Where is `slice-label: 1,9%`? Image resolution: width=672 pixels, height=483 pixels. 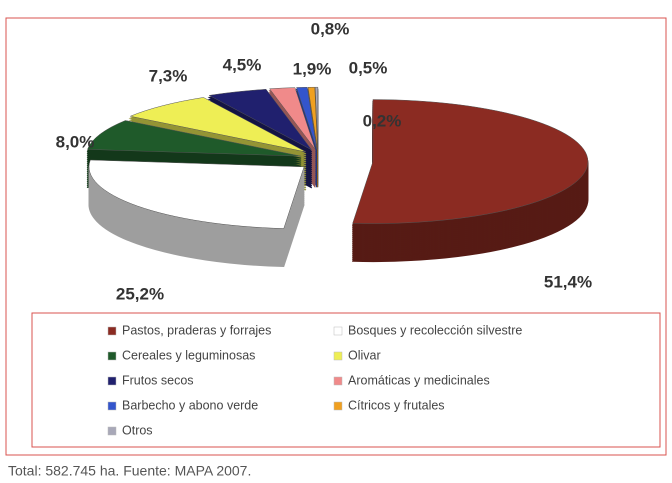
slice-label: 1,9% is located at coordinates (312, 68).